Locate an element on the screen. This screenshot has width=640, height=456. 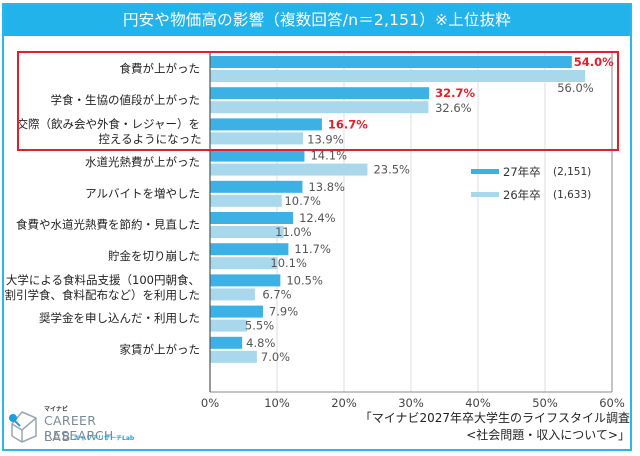
category-label: 貯金を切り崩した is located at coordinates (154, 256).